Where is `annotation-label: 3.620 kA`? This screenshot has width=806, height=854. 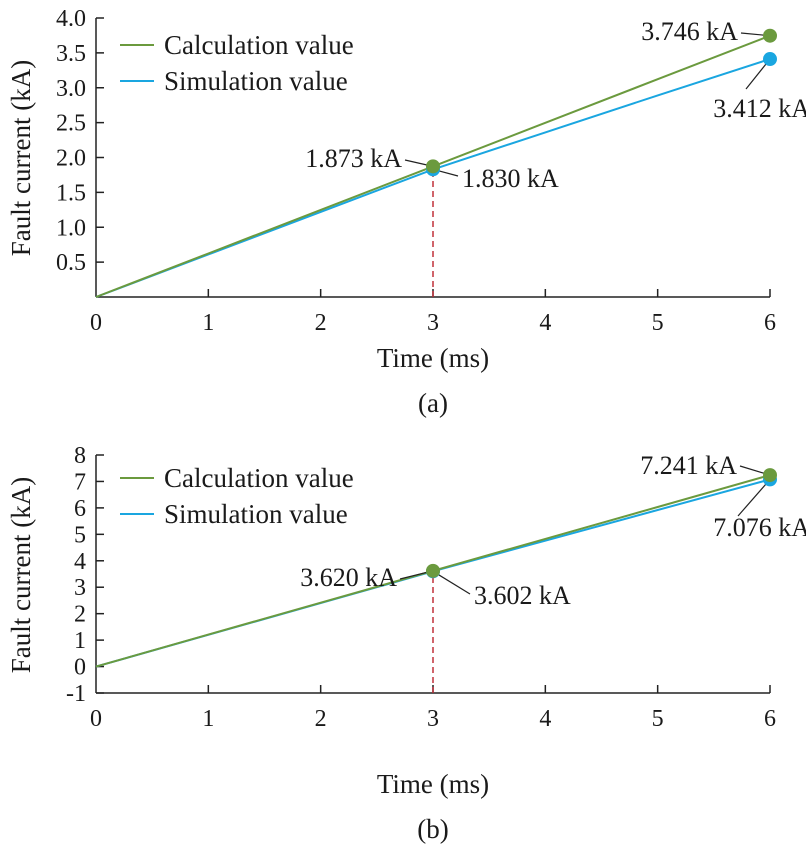
annotation-label: 3.620 kA is located at coordinates (348, 577).